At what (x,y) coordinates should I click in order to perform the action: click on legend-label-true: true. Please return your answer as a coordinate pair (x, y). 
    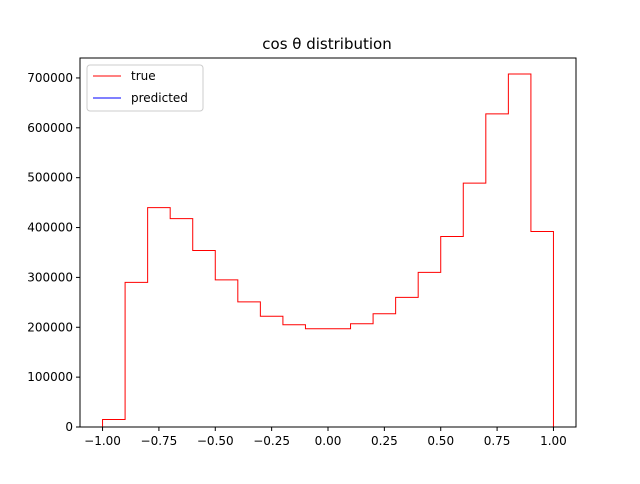
    Looking at the image, I should click on (143, 76).